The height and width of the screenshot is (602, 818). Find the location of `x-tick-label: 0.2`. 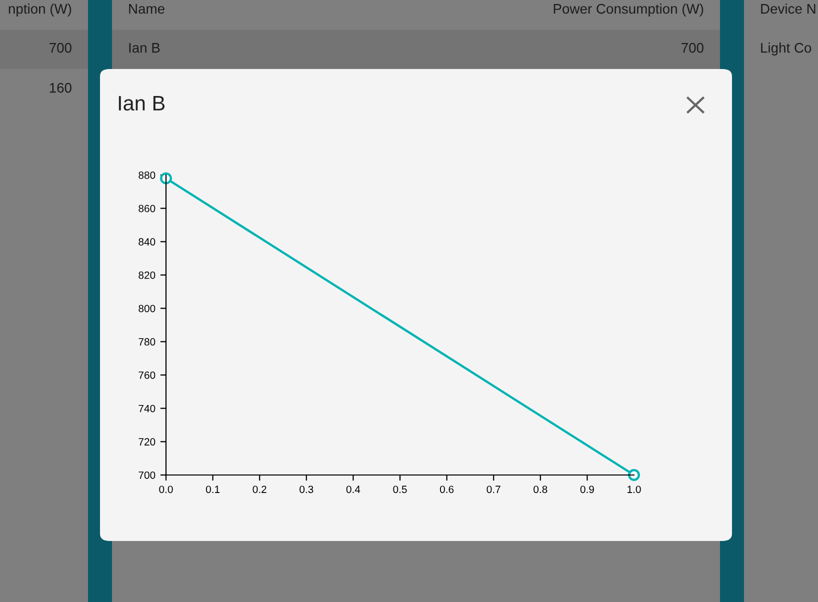

x-tick-label: 0.2 is located at coordinates (259, 490).